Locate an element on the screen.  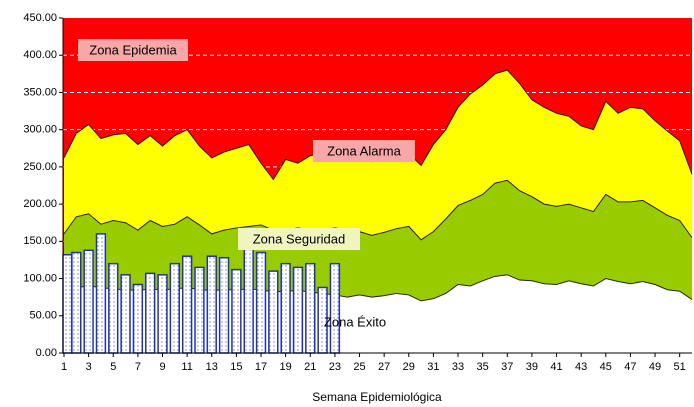
x-tick-label: 5 is located at coordinates (113, 367).